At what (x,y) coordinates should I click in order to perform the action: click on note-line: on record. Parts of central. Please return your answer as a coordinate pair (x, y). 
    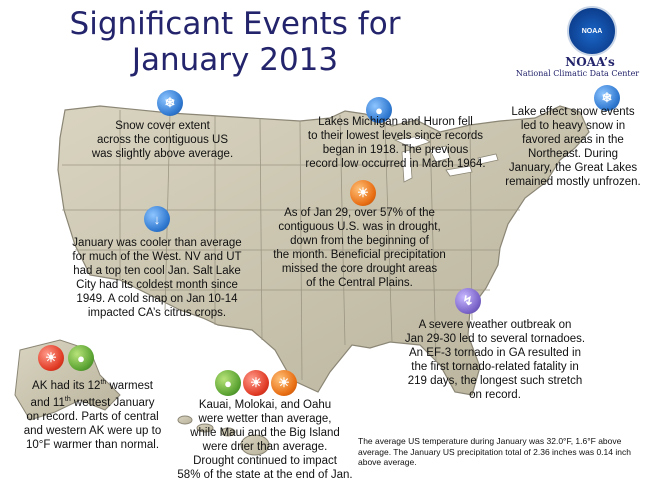
    Looking at the image, I should click on (92, 416).